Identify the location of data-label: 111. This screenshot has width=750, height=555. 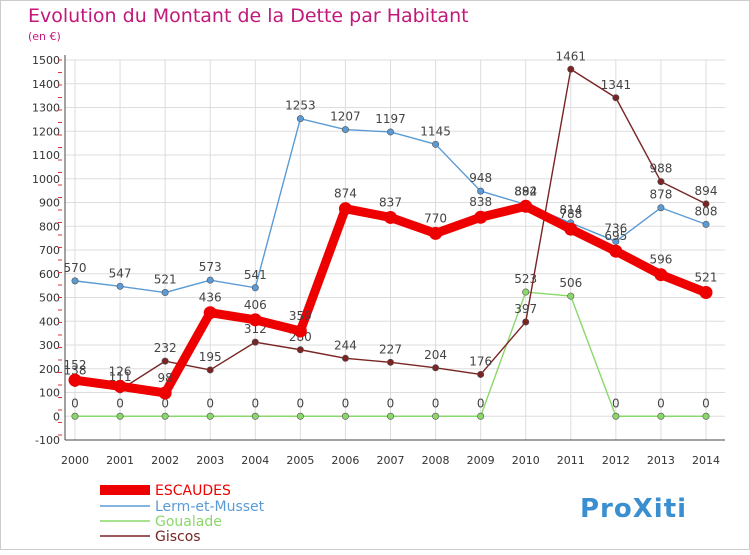
(120, 377).